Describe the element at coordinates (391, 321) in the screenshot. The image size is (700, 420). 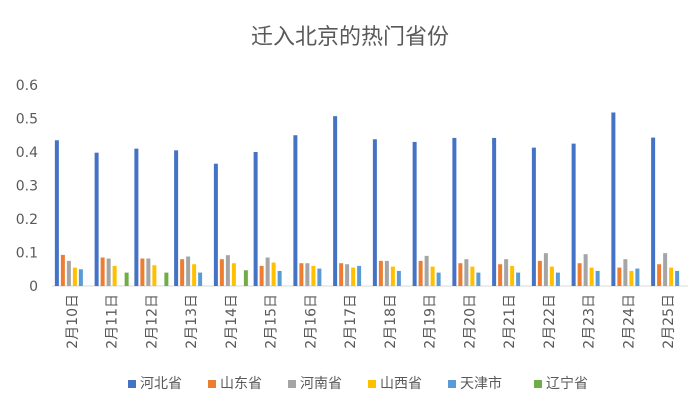
I see `x-tick-label: 2月18日` at that location.